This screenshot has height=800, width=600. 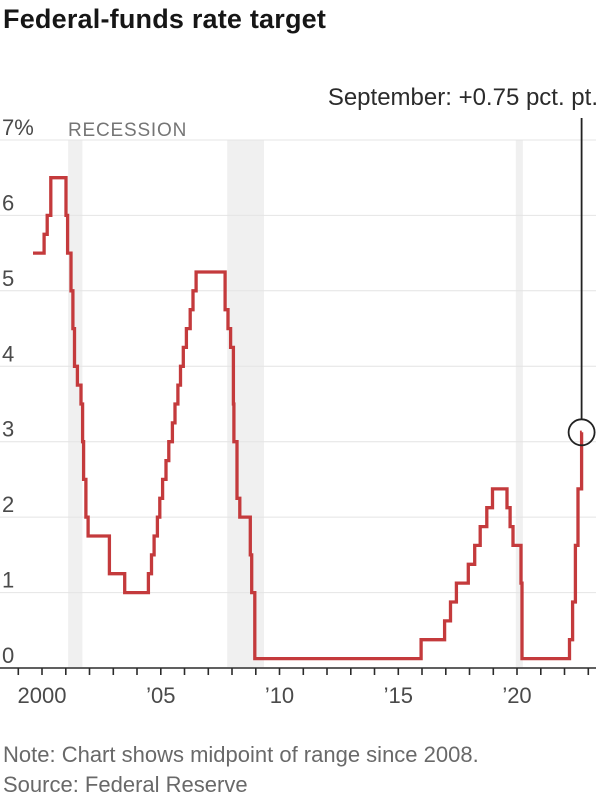 What do you see at coordinates (127, 130) in the screenshot?
I see `recession-text: RECESSION` at bounding box center [127, 130].